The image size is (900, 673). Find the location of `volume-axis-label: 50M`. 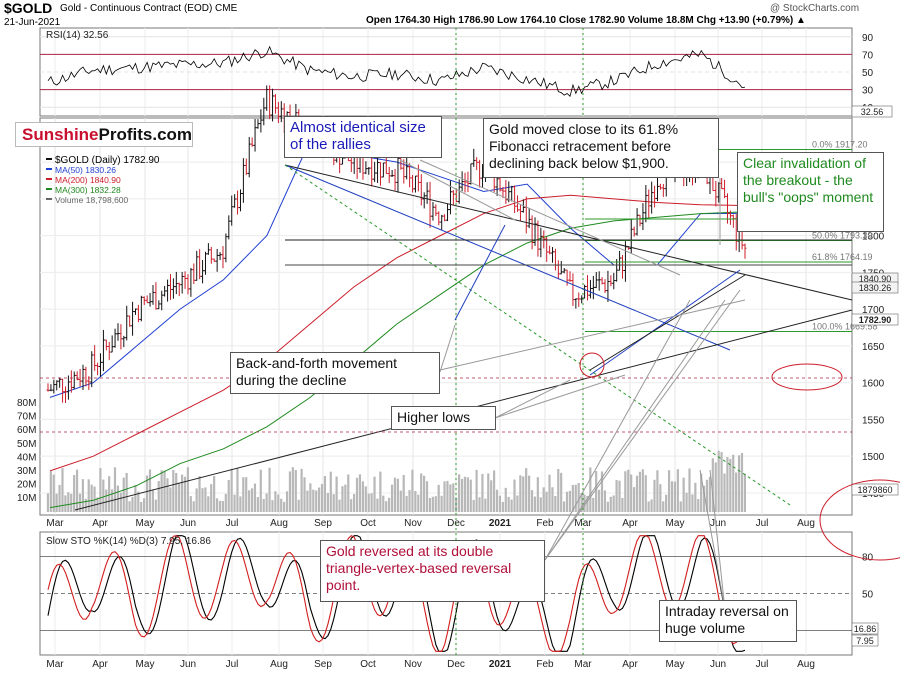

volume-axis-label: 50M is located at coordinates (26, 444).